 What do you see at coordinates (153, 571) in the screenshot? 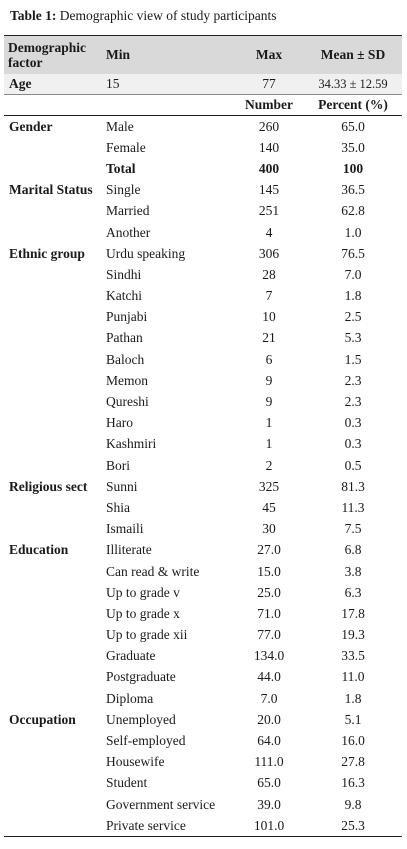
I see `item-cell: Can read & write` at bounding box center [153, 571].